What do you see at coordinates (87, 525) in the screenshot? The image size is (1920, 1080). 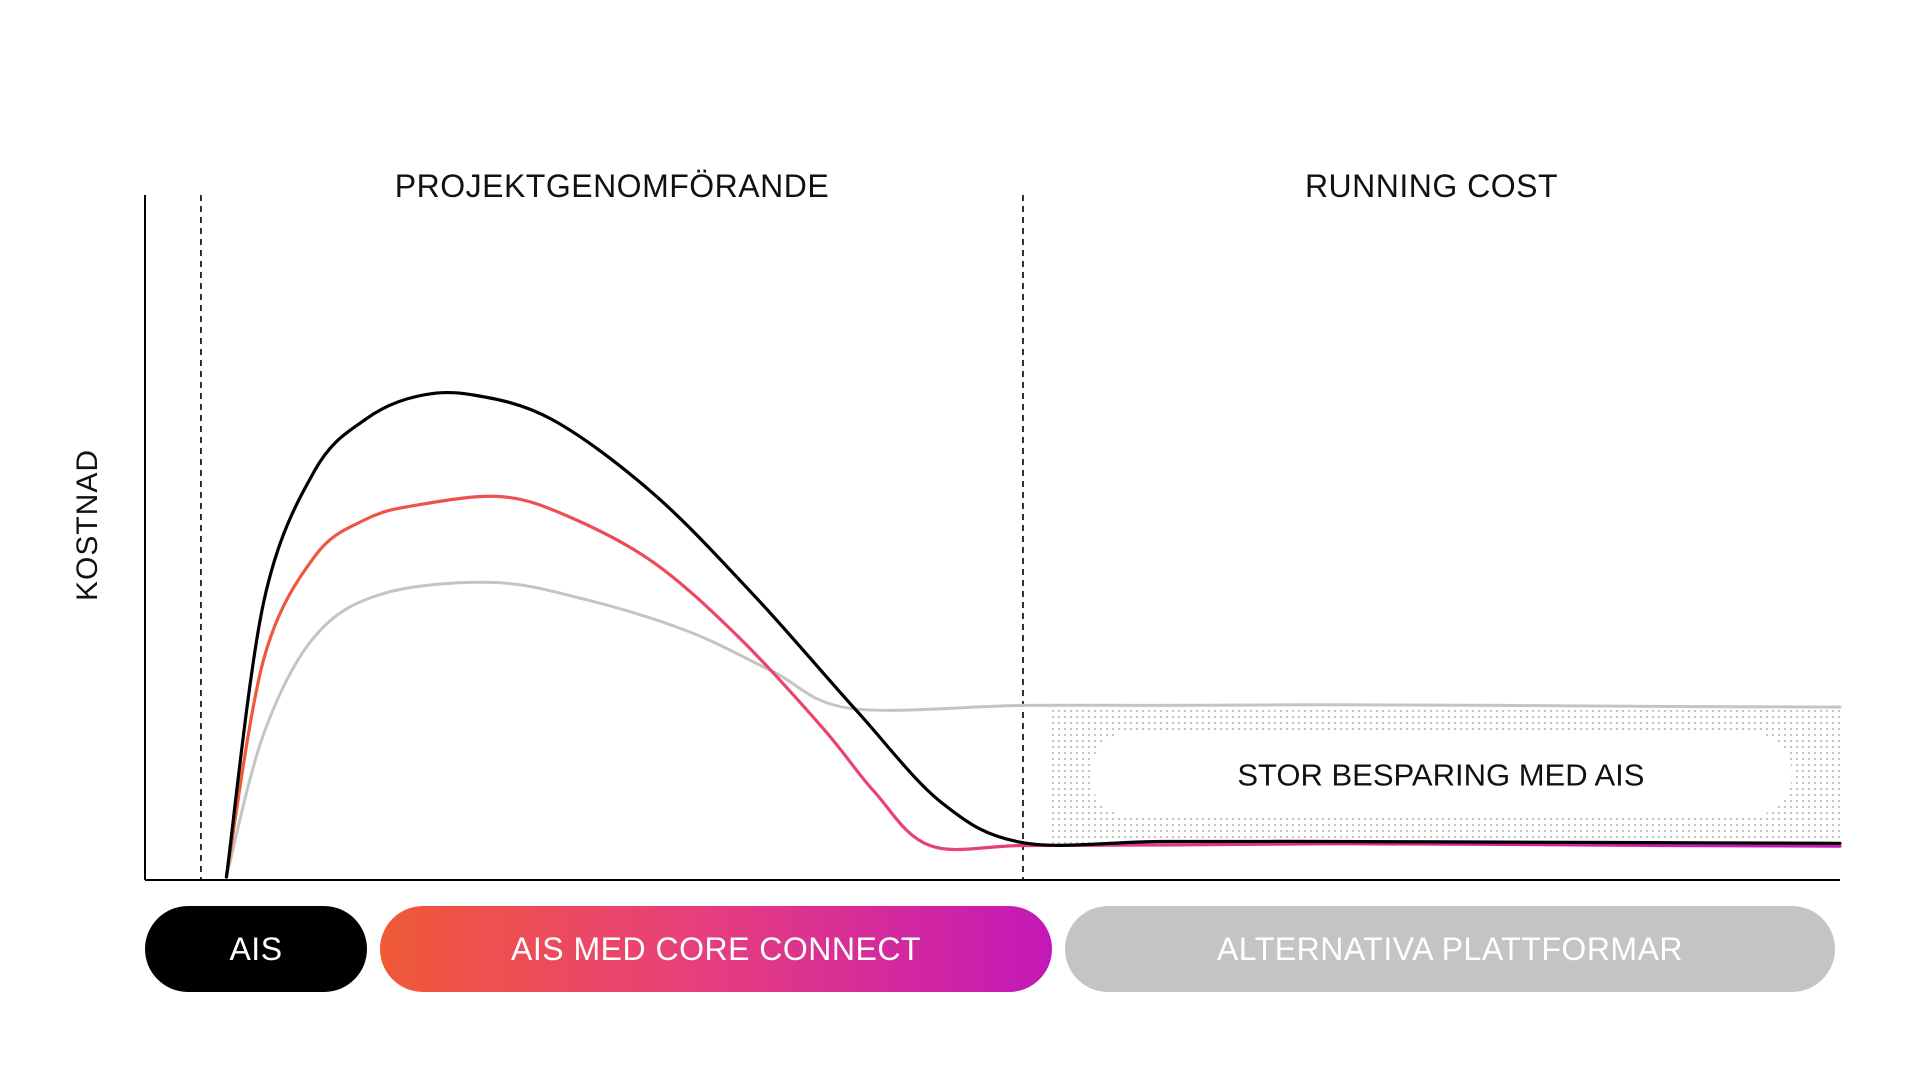 I see `y-axis-label: KOSTNAD` at bounding box center [87, 525].